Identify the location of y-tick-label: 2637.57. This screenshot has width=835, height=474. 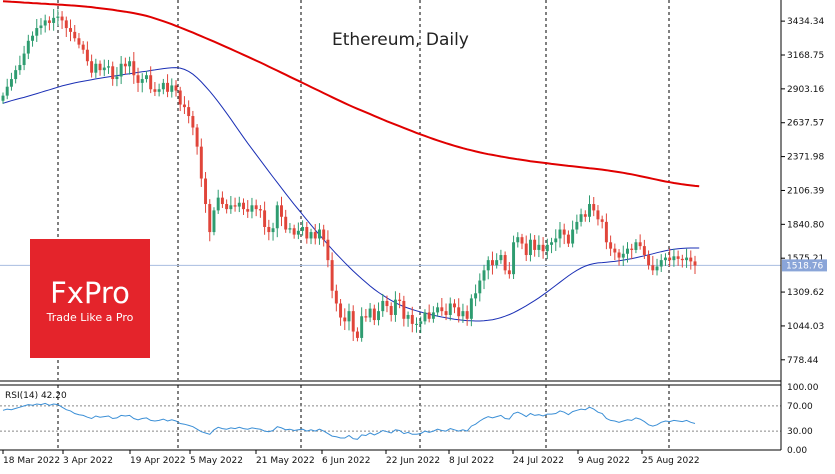
(805, 124).